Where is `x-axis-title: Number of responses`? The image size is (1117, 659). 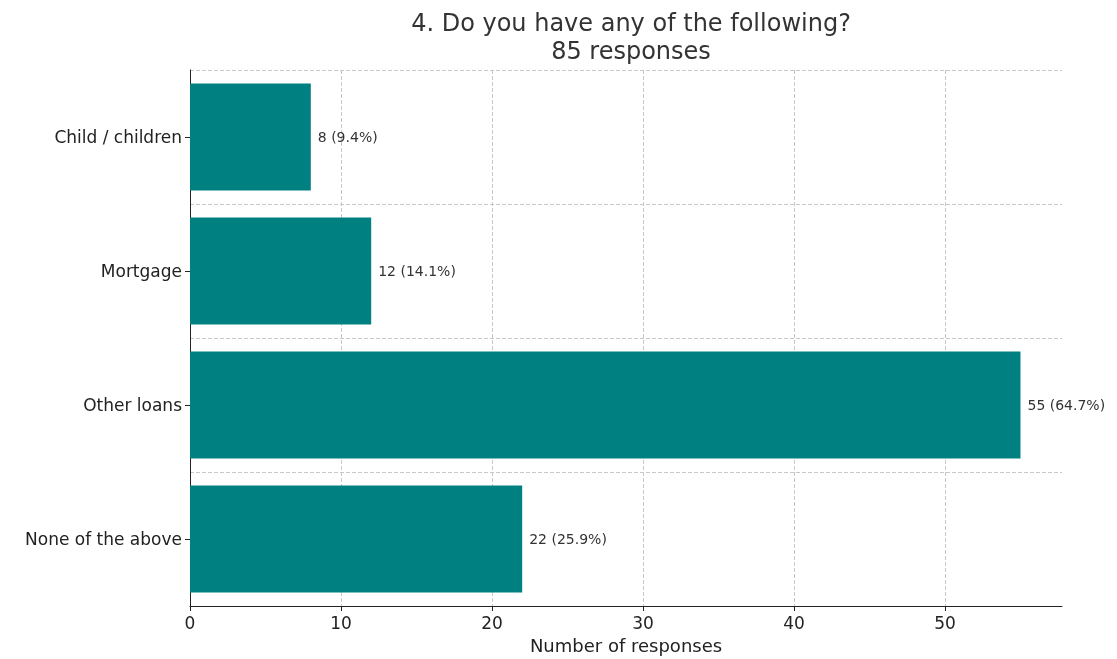 x-axis-title: Number of responses is located at coordinates (626, 645).